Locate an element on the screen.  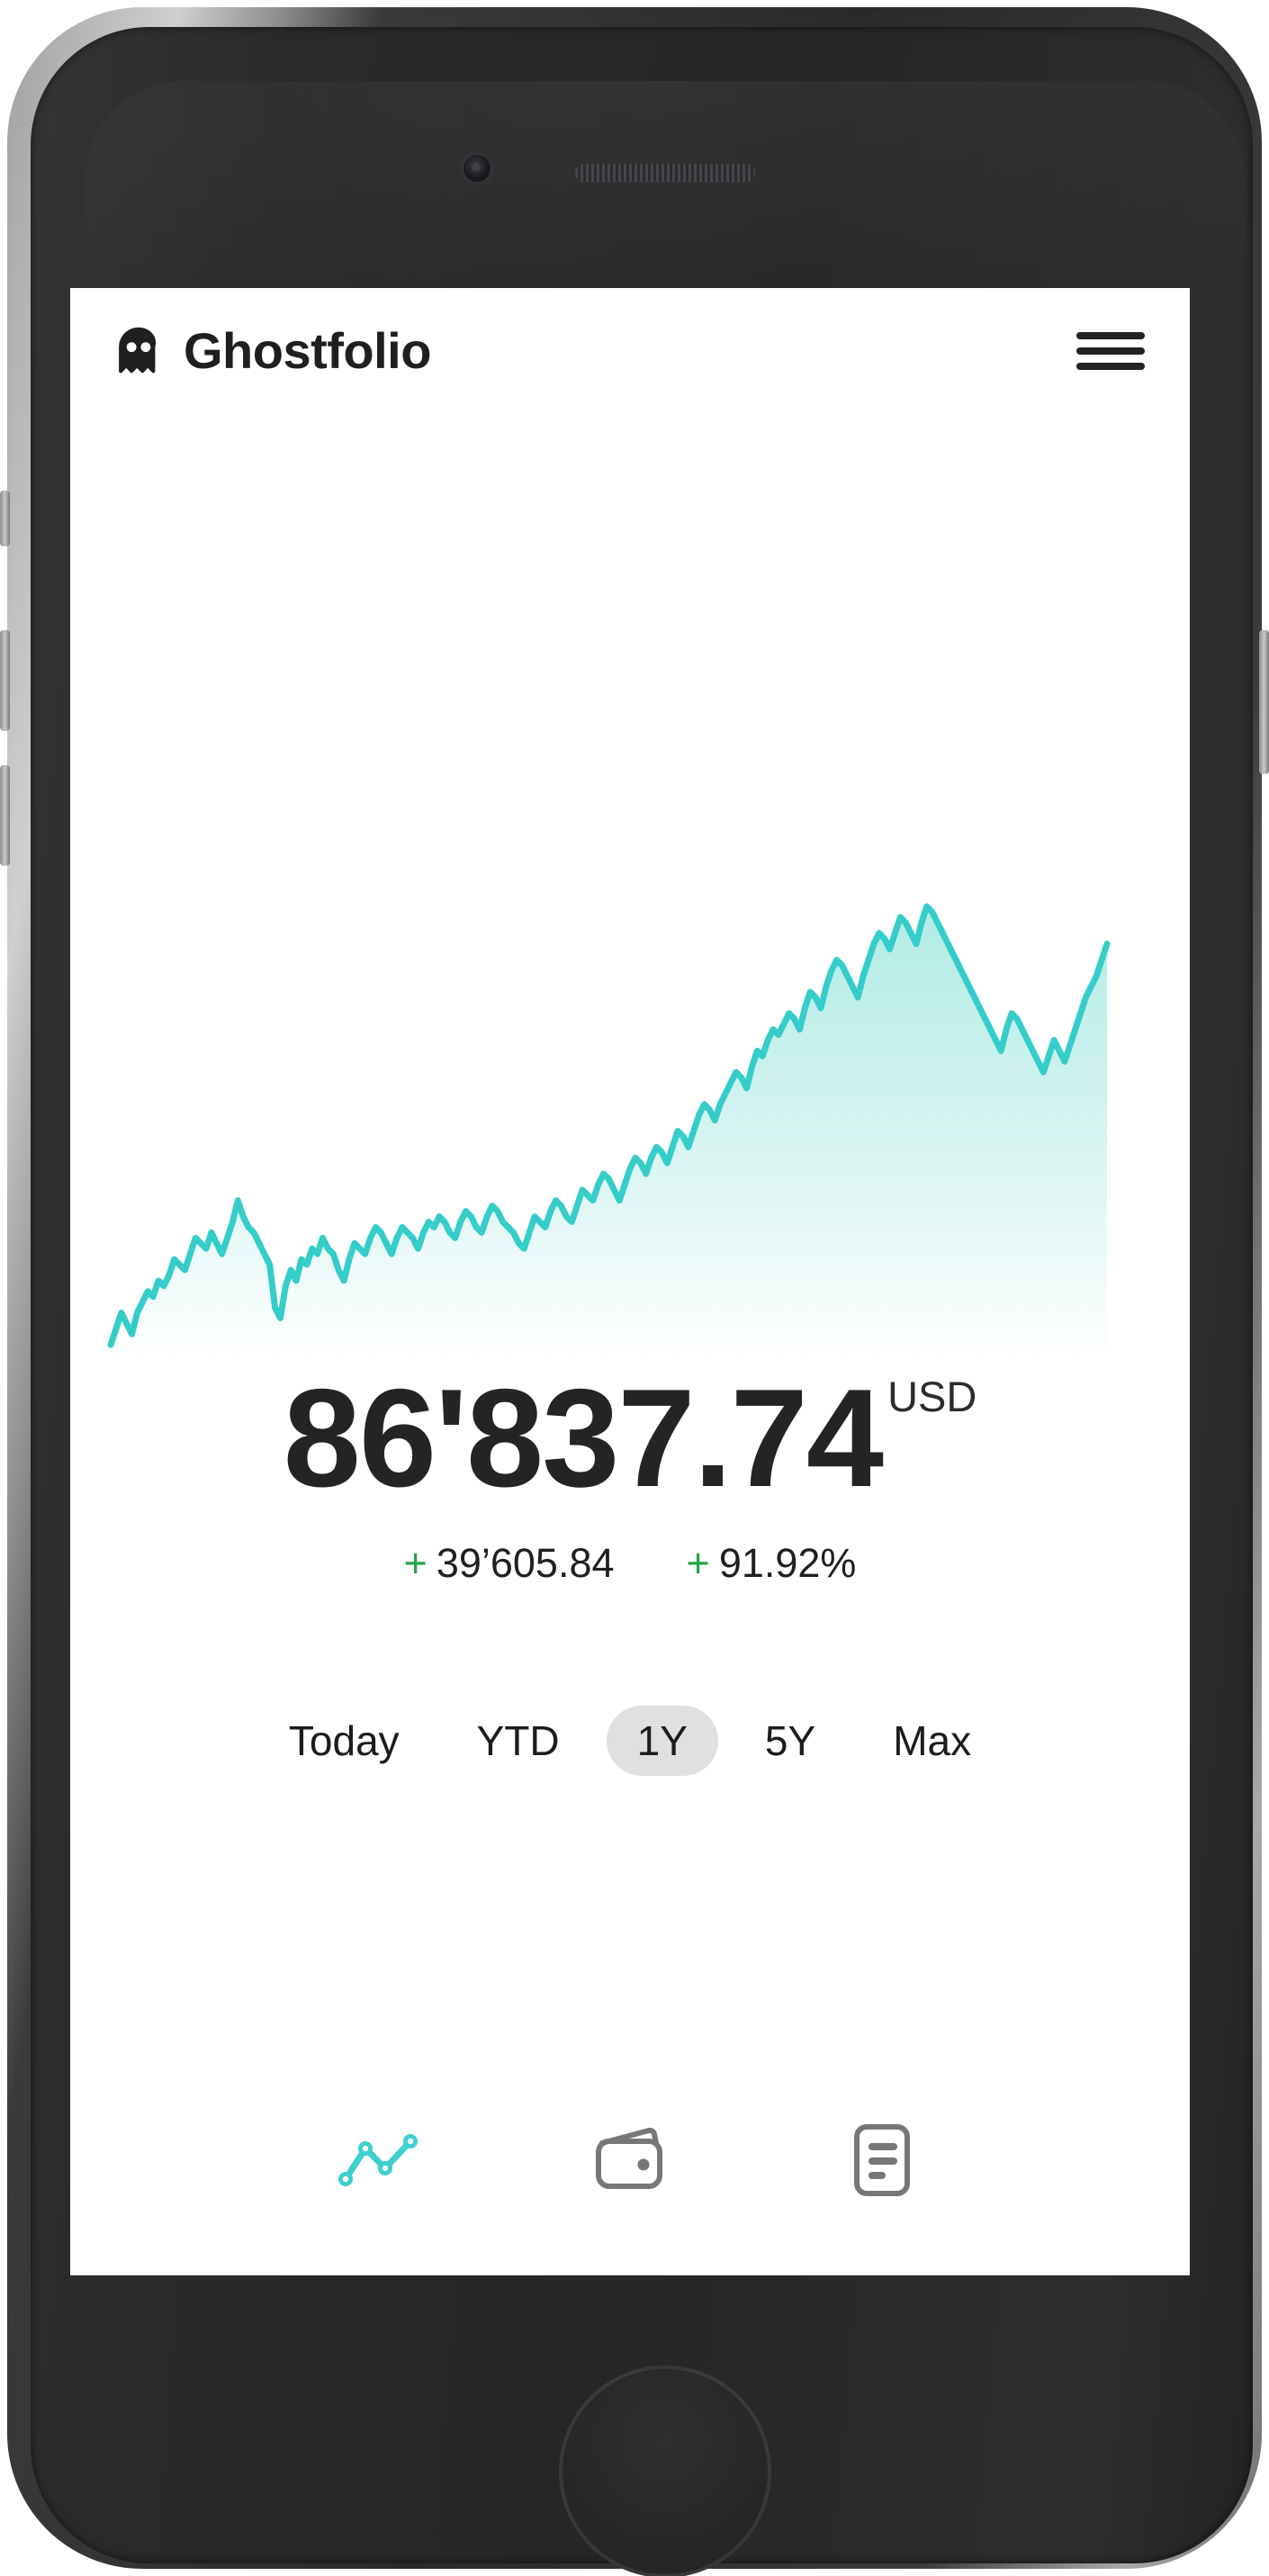
range-tab-today: Today is located at coordinates (344, 1740).